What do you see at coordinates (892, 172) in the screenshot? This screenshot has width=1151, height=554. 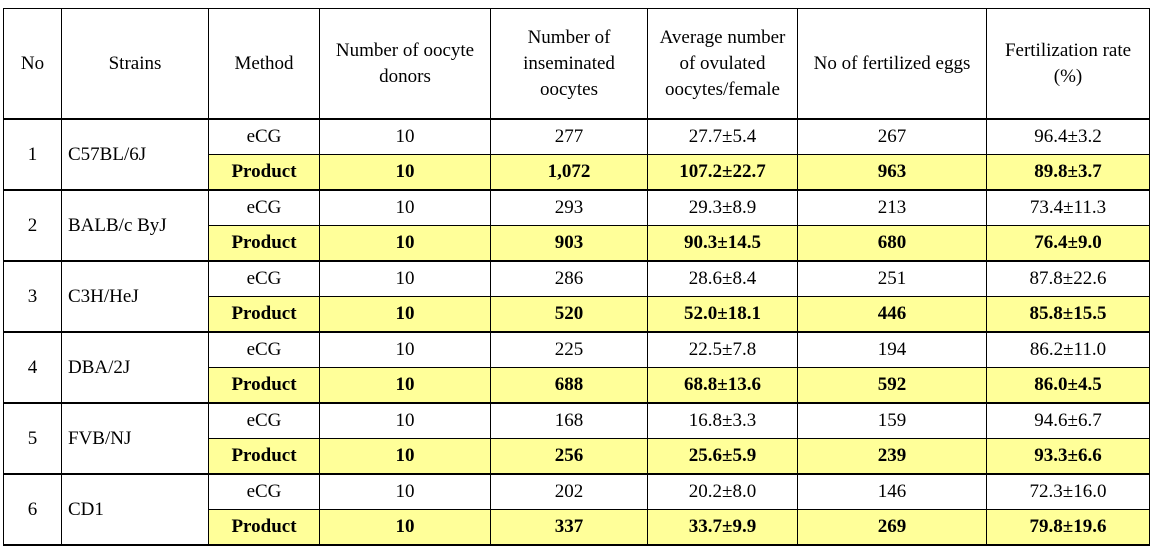 I see `cell-fertilized: 963` at bounding box center [892, 172].